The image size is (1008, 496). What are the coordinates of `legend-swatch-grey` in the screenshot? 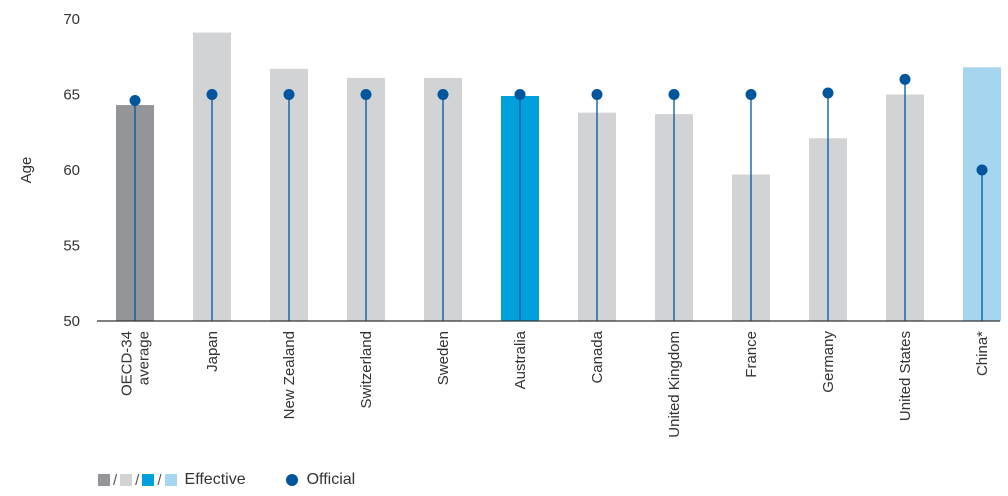 It's located at (126, 480).